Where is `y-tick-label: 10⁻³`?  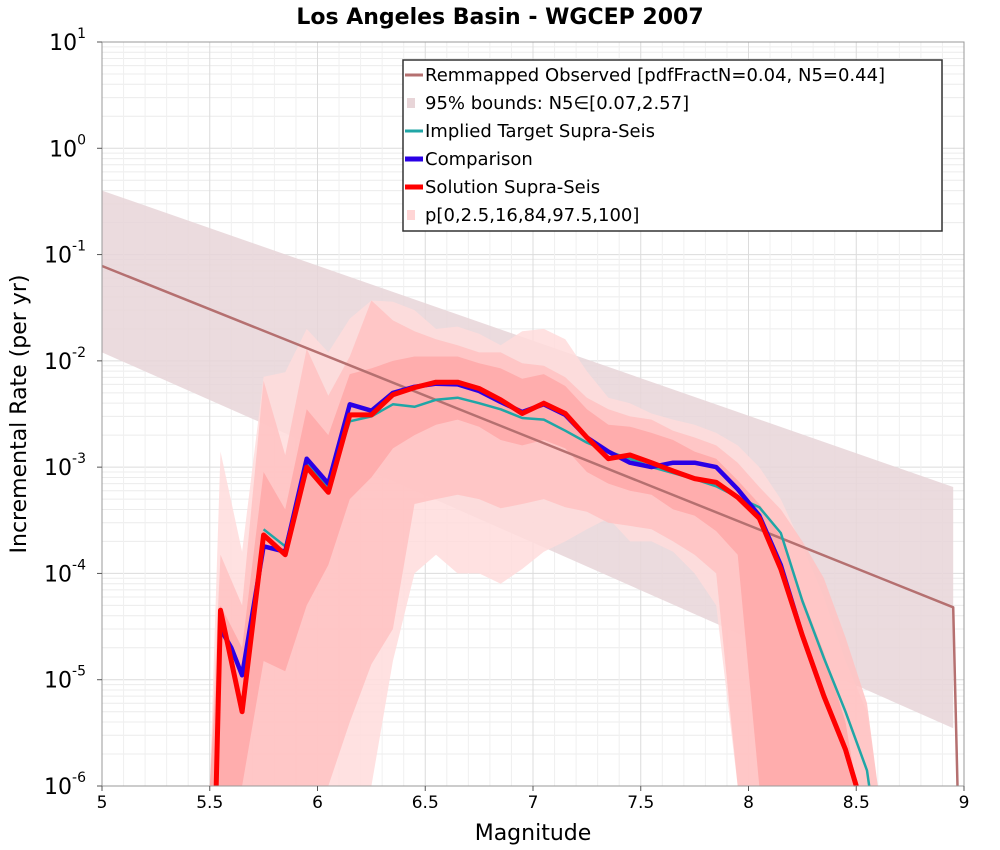 y-tick-label: 10⁻³ is located at coordinates (65, 466).